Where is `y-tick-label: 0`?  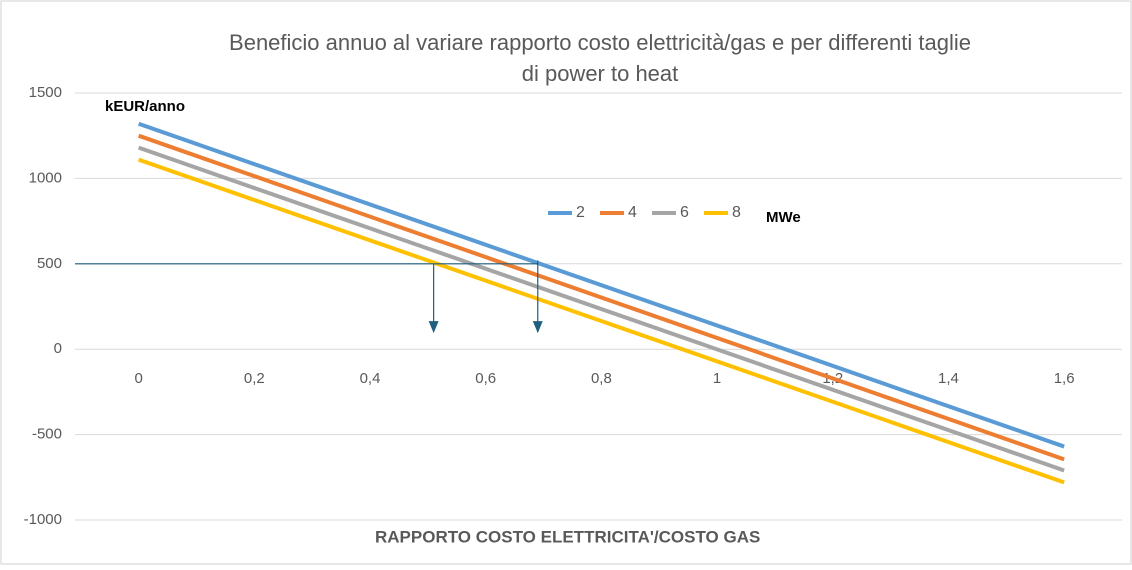
y-tick-label: 0 is located at coordinates (58, 348).